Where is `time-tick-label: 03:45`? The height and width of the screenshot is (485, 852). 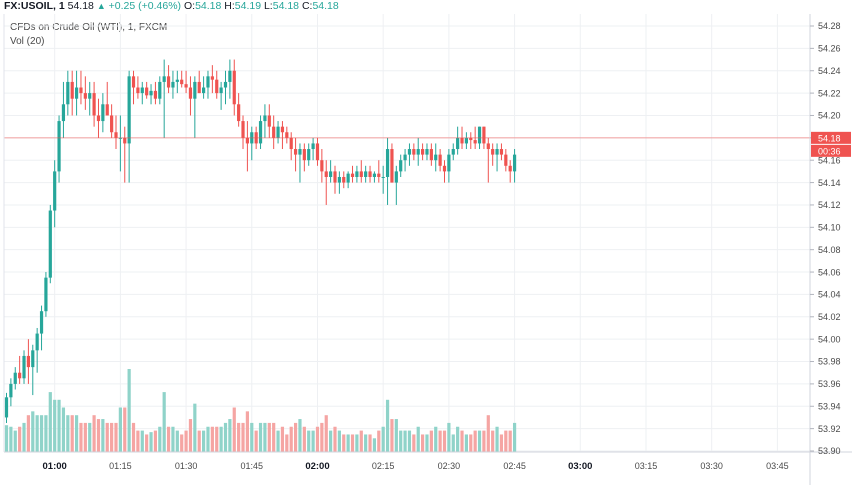
time-tick-label: 03:45 is located at coordinates (777, 466).